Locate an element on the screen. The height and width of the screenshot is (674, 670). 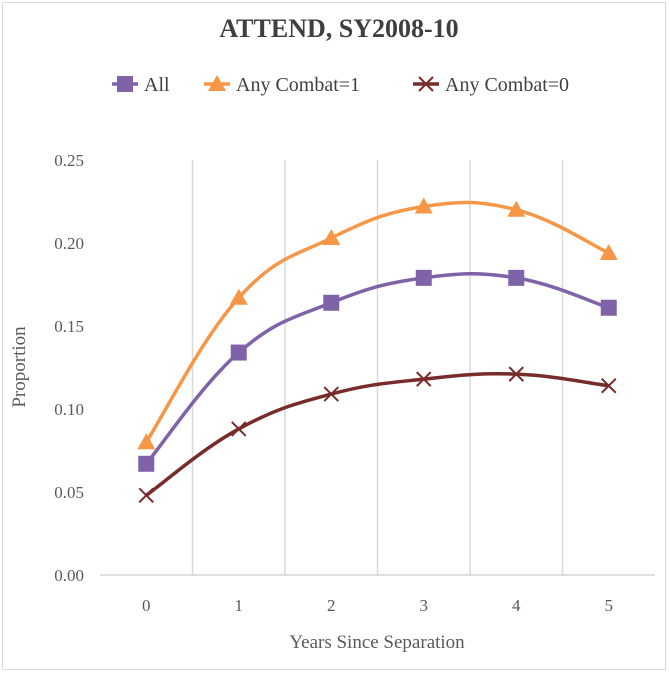
x-tick-label: 2 is located at coordinates (331, 605).